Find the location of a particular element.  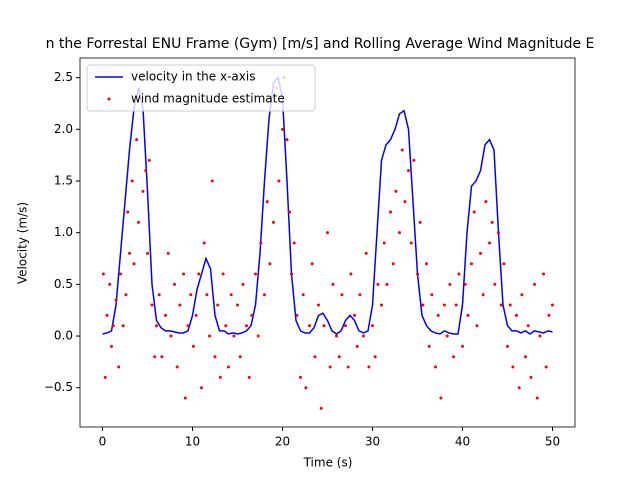

y-tick-label: 2.5 is located at coordinates (63, 77).